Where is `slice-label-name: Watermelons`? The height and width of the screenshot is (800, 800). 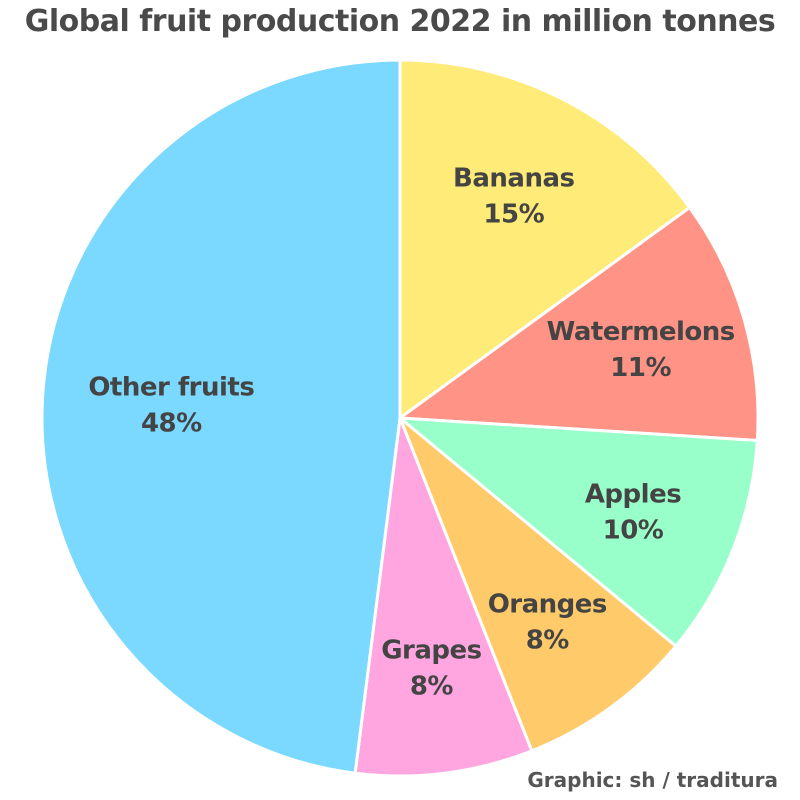 slice-label-name: Watermelons is located at coordinates (641, 332).